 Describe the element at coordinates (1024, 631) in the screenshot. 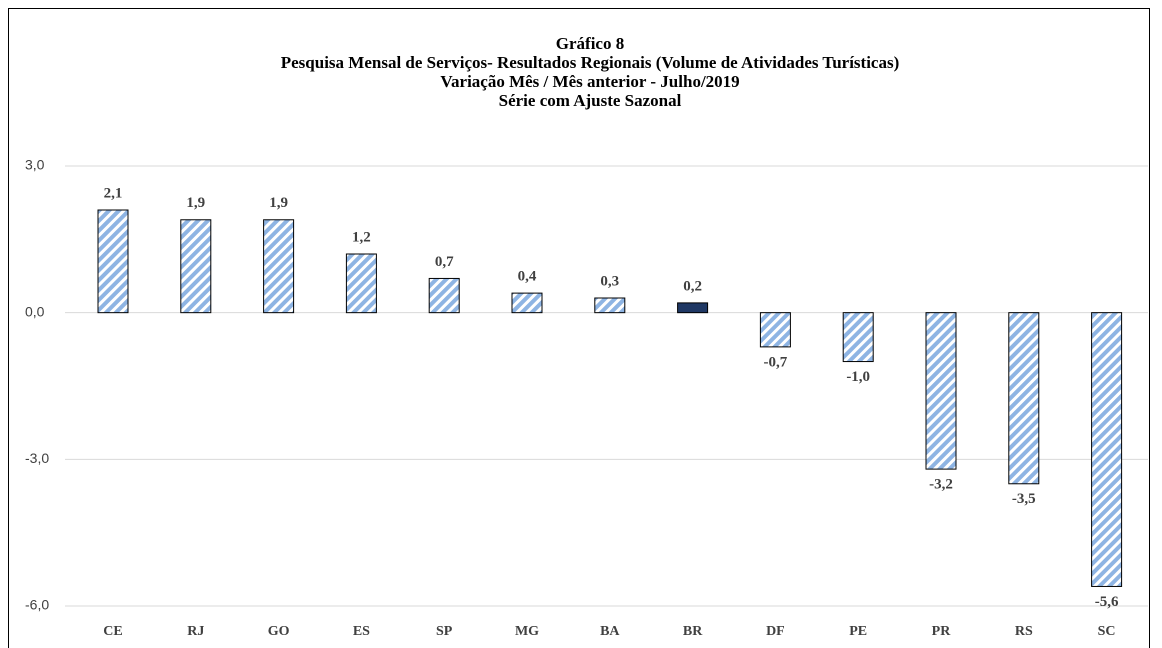

I see `x-tick-label: RS` at that location.